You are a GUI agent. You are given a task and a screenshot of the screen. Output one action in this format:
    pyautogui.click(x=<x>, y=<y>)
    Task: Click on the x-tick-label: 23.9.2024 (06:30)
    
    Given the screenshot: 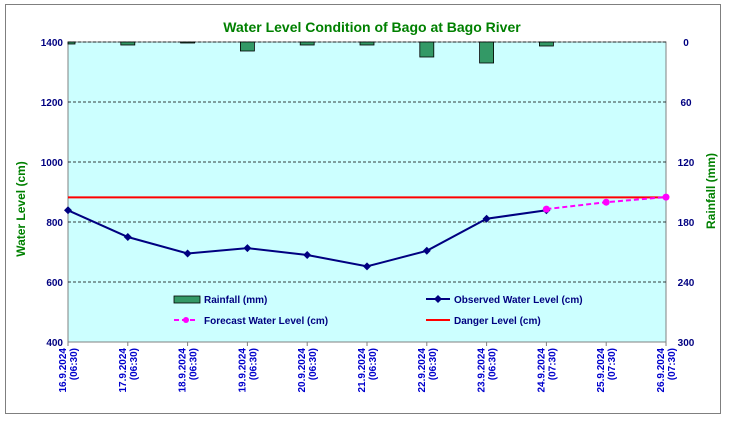 What is the action you would take?
    pyautogui.click(x=488, y=370)
    